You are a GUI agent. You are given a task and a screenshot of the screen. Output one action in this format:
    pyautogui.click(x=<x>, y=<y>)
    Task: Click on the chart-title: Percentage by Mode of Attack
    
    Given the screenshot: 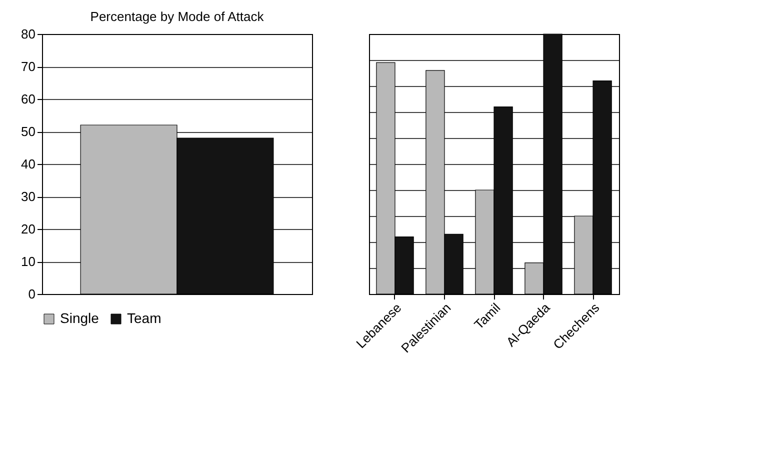 What is the action you would take?
    pyautogui.click(x=177, y=16)
    